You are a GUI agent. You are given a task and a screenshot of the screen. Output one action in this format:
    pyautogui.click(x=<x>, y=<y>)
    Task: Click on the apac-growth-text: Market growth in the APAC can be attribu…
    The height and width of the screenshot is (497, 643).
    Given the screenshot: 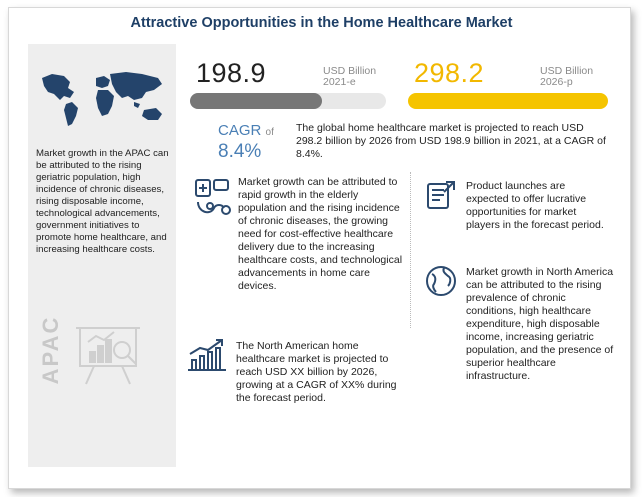 What is the action you would take?
    pyautogui.click(x=102, y=201)
    